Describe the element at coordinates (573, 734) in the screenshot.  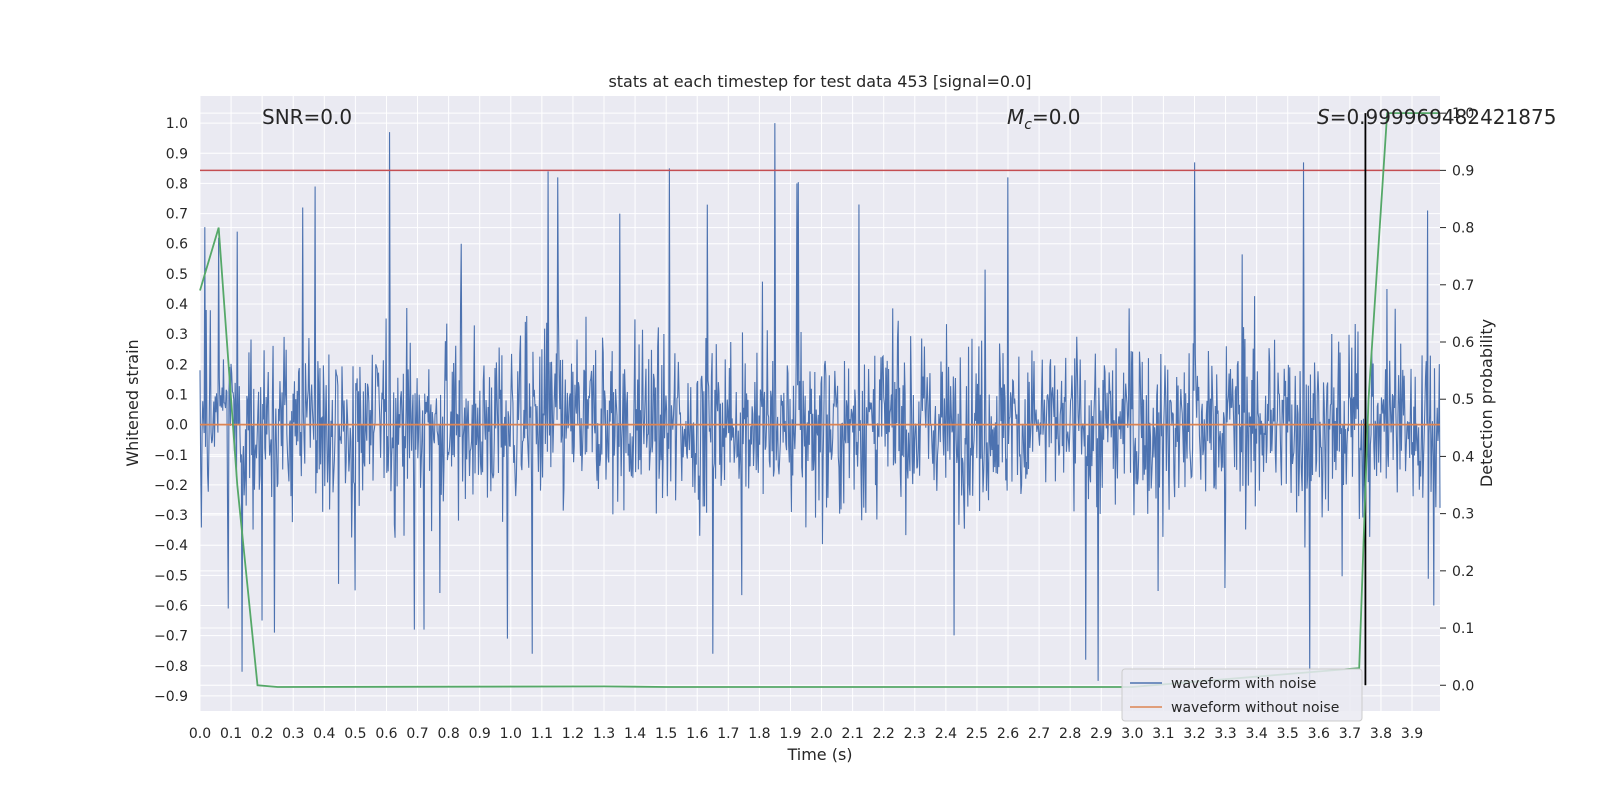
I see `x-tick-label: 1.2` at that location.